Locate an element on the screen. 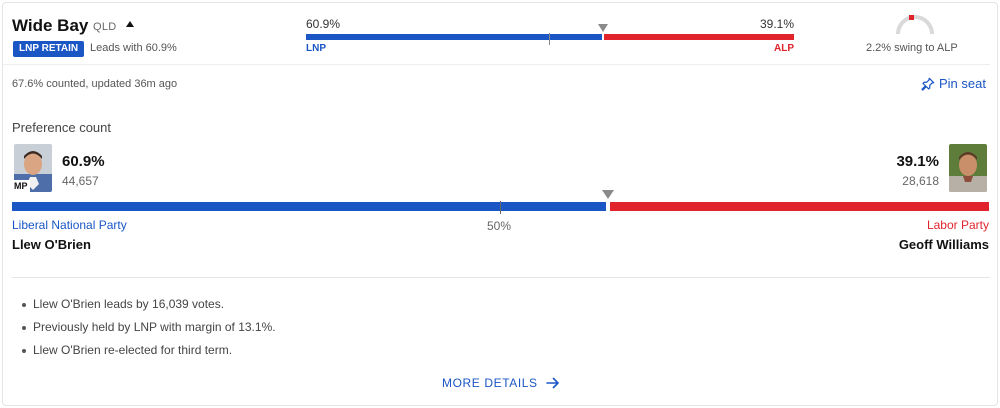  swing-gauge-needle is located at coordinates (911, 17).